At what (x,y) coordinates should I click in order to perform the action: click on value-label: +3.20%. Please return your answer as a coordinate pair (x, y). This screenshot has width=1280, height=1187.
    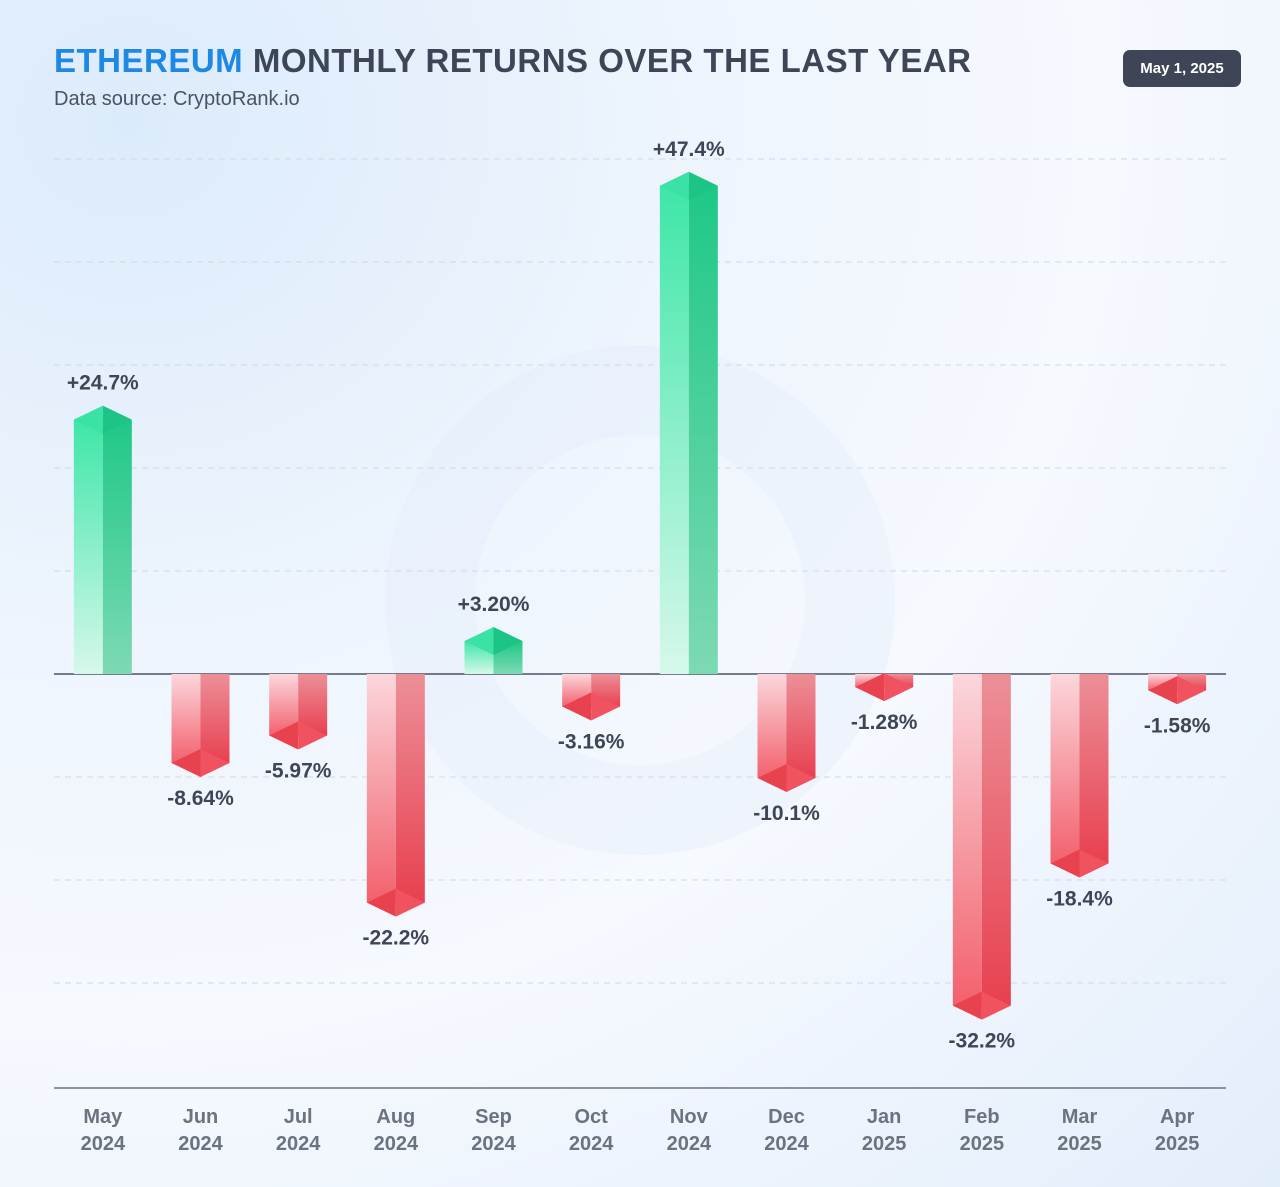
    Looking at the image, I should click on (494, 604).